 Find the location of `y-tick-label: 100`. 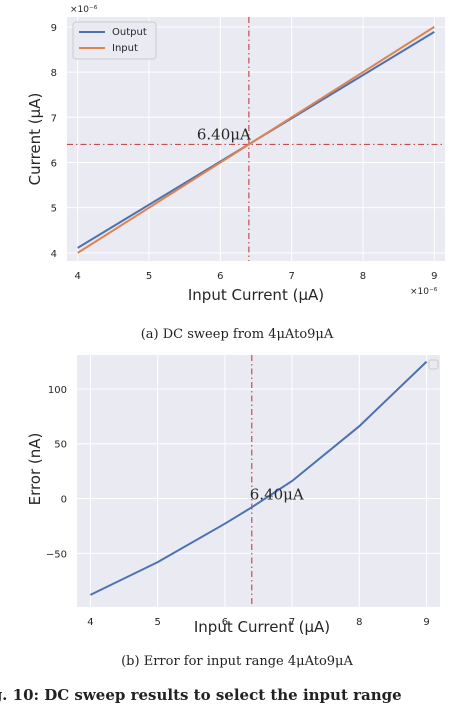

y-tick-label: 100 is located at coordinates (57, 390).